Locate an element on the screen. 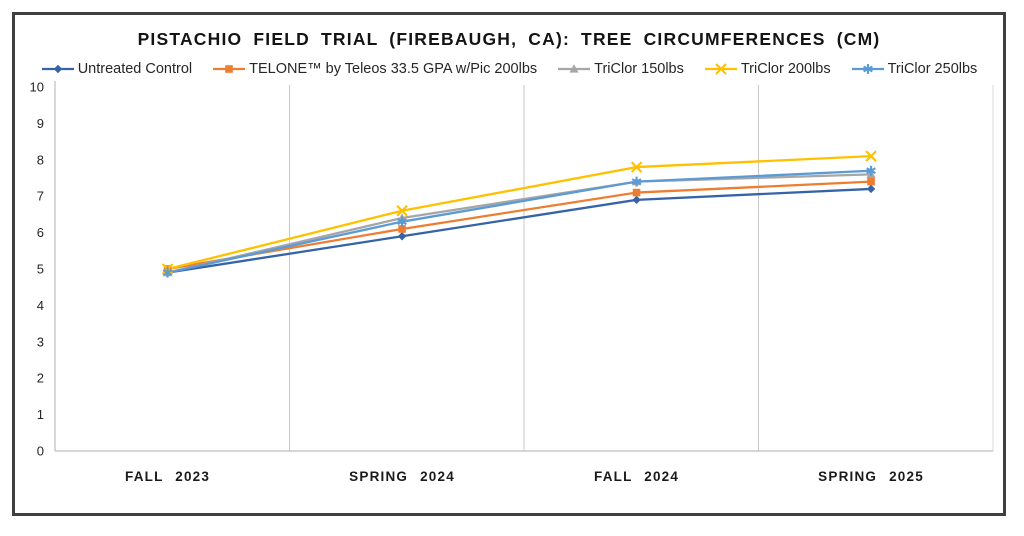  square-marker-icon is located at coordinates (229, 69).